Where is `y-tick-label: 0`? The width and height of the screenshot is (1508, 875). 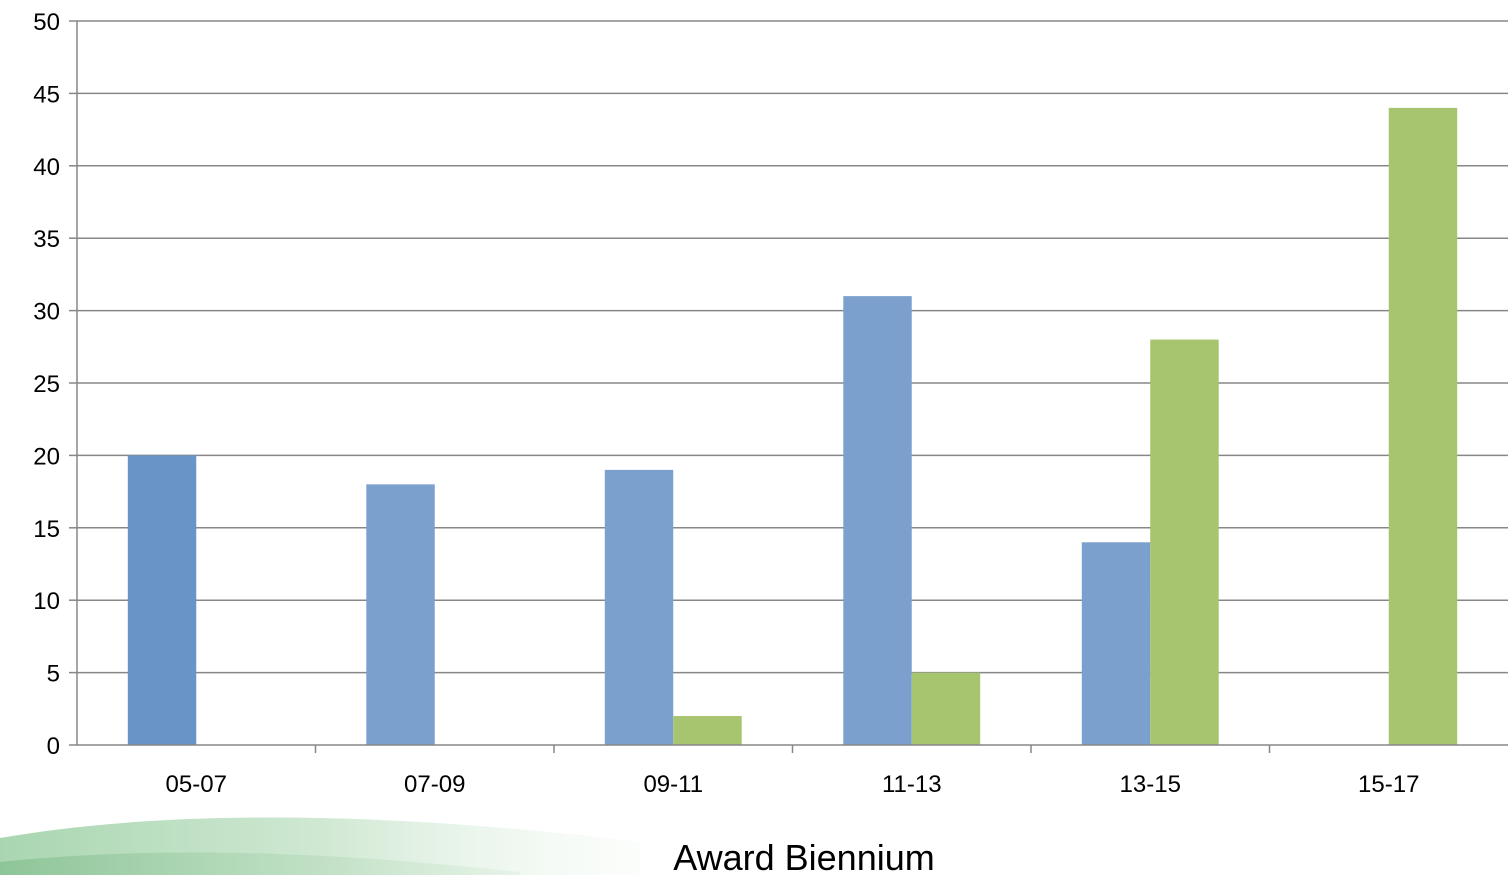
y-tick-label: 0 is located at coordinates (53, 746).